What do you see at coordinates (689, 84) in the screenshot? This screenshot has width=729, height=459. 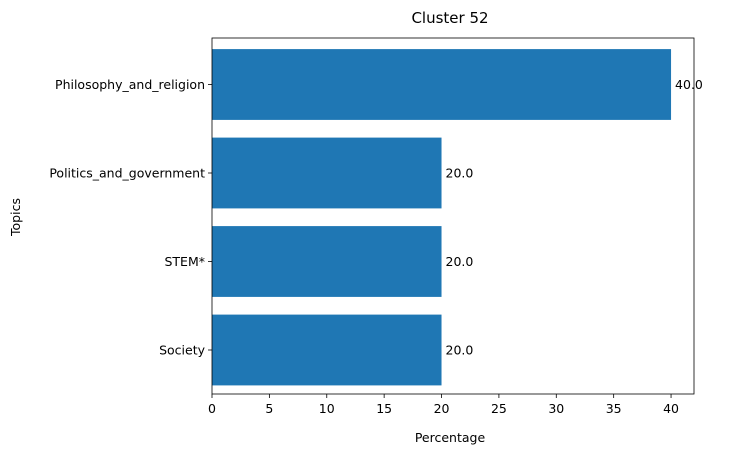 I see `data-label: 40.0` at bounding box center [689, 84].